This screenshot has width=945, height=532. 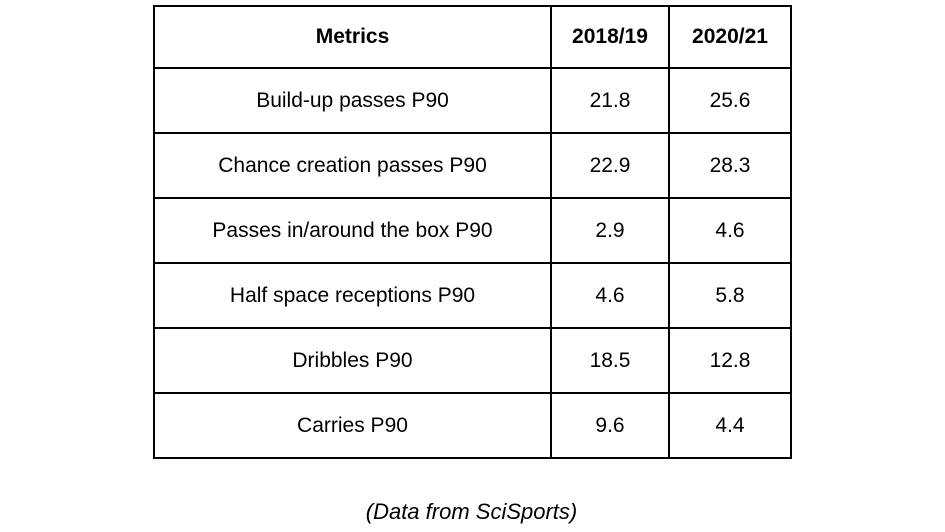 I want to click on metric-name-cell: Carries P90, so click(x=352, y=425).